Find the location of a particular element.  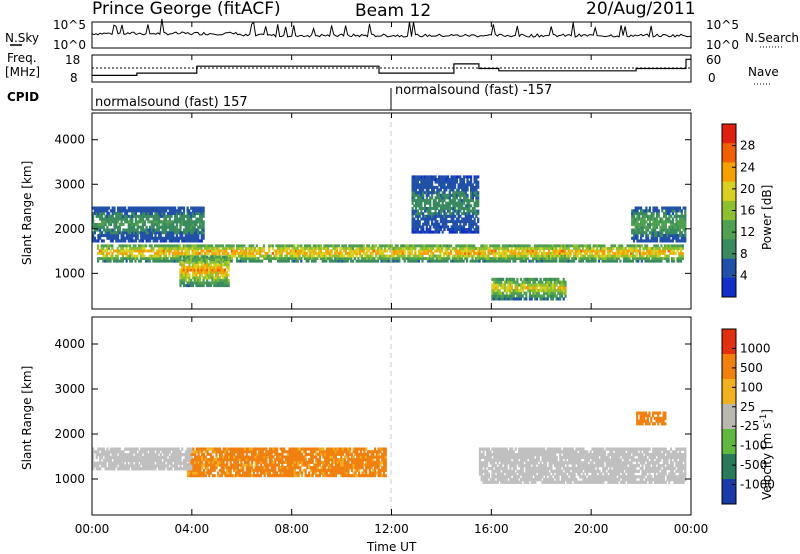

colorbar-tick-label: 28 is located at coordinates (747, 146).